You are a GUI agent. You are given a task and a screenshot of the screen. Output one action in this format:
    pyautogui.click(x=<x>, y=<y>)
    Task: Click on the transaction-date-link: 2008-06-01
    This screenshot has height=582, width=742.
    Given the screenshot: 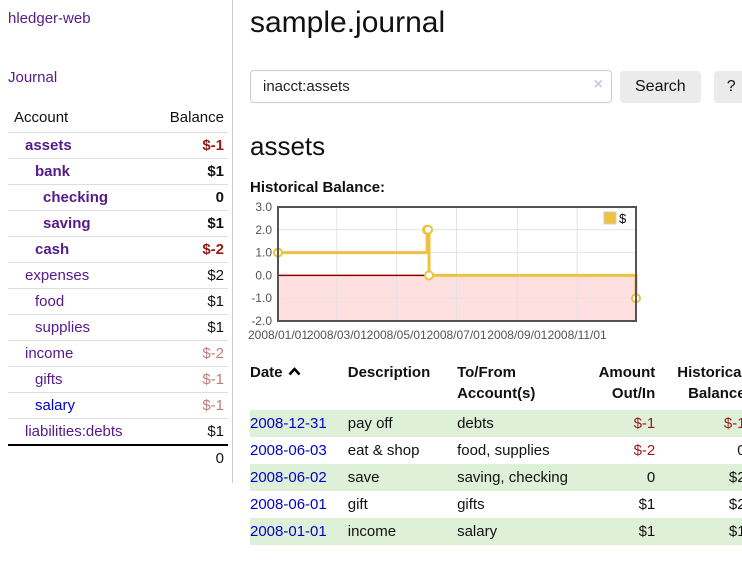 What is the action you would take?
    pyautogui.click(x=288, y=504)
    